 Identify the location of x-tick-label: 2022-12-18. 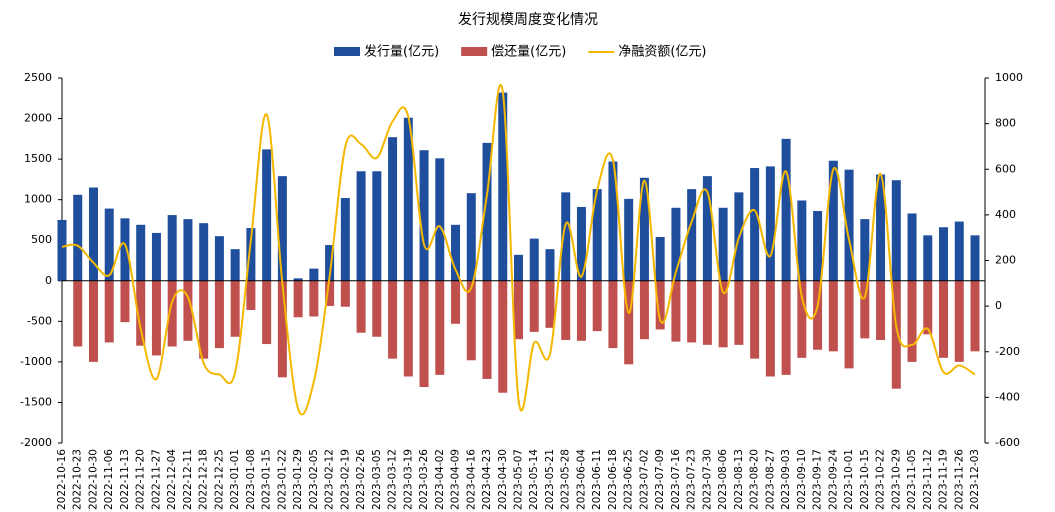
(204, 479).